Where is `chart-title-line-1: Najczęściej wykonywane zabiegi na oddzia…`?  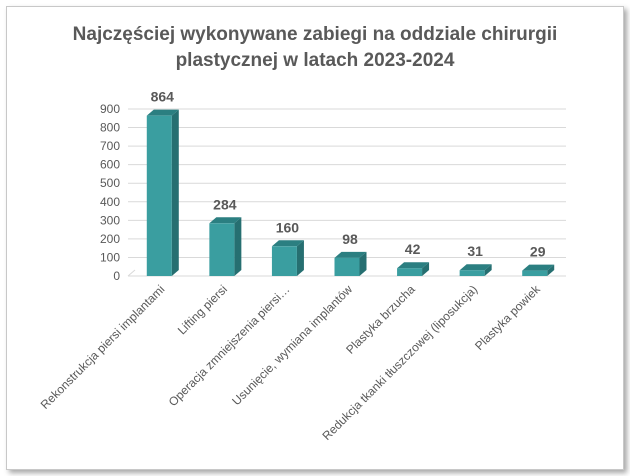
chart-title-line-1: Najczęściej wykonywane zabiegi na oddzia… is located at coordinates (315, 34).